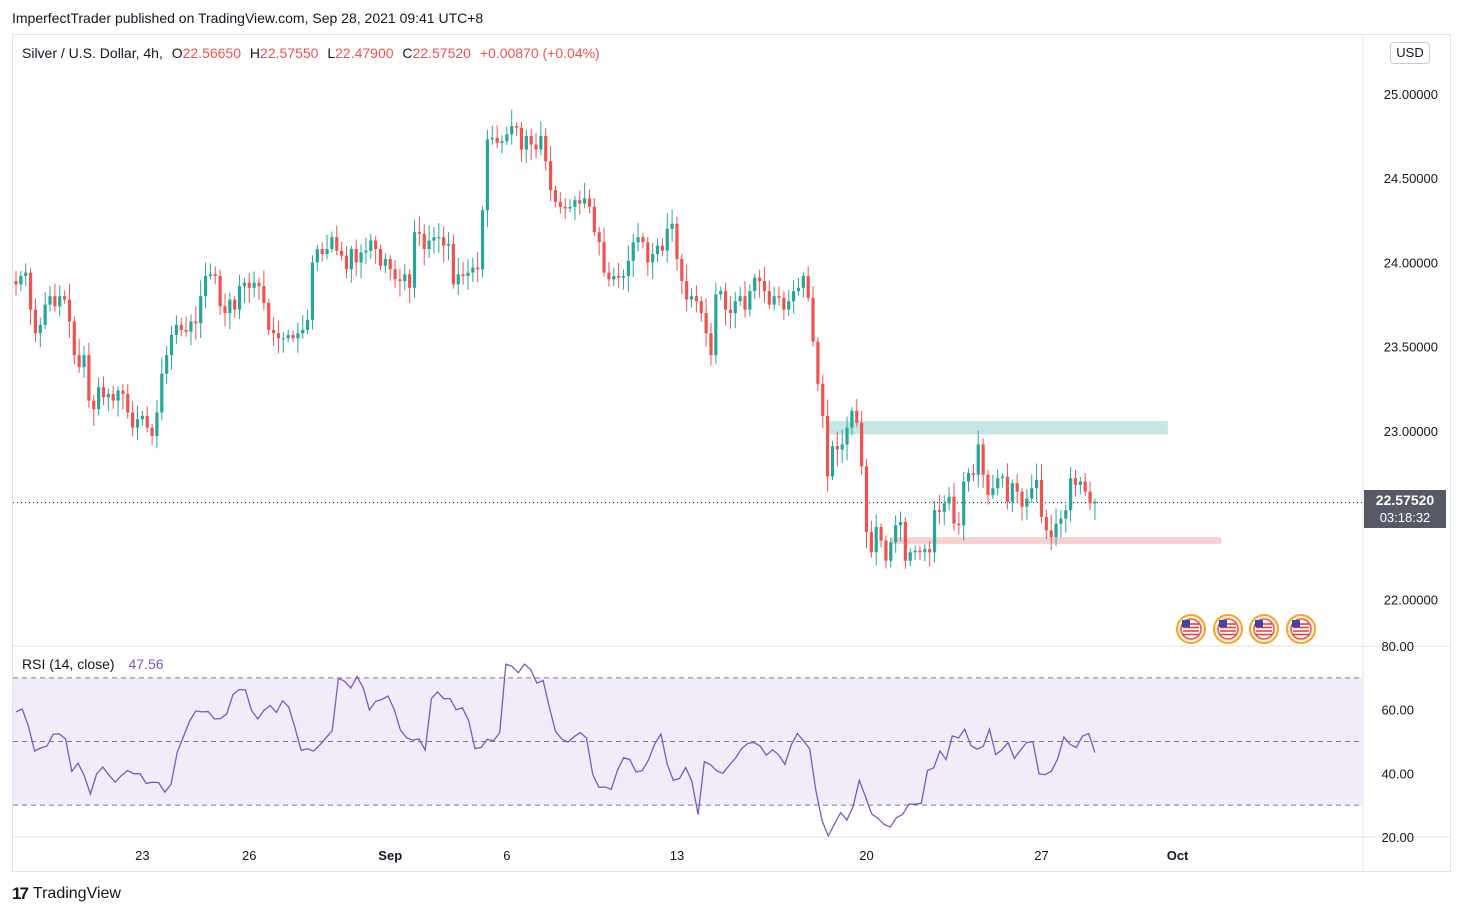 This screenshot has height=917, width=1464. Describe the element at coordinates (1411, 347) in the screenshot. I see `price-tick-label: 23.50000` at that location.